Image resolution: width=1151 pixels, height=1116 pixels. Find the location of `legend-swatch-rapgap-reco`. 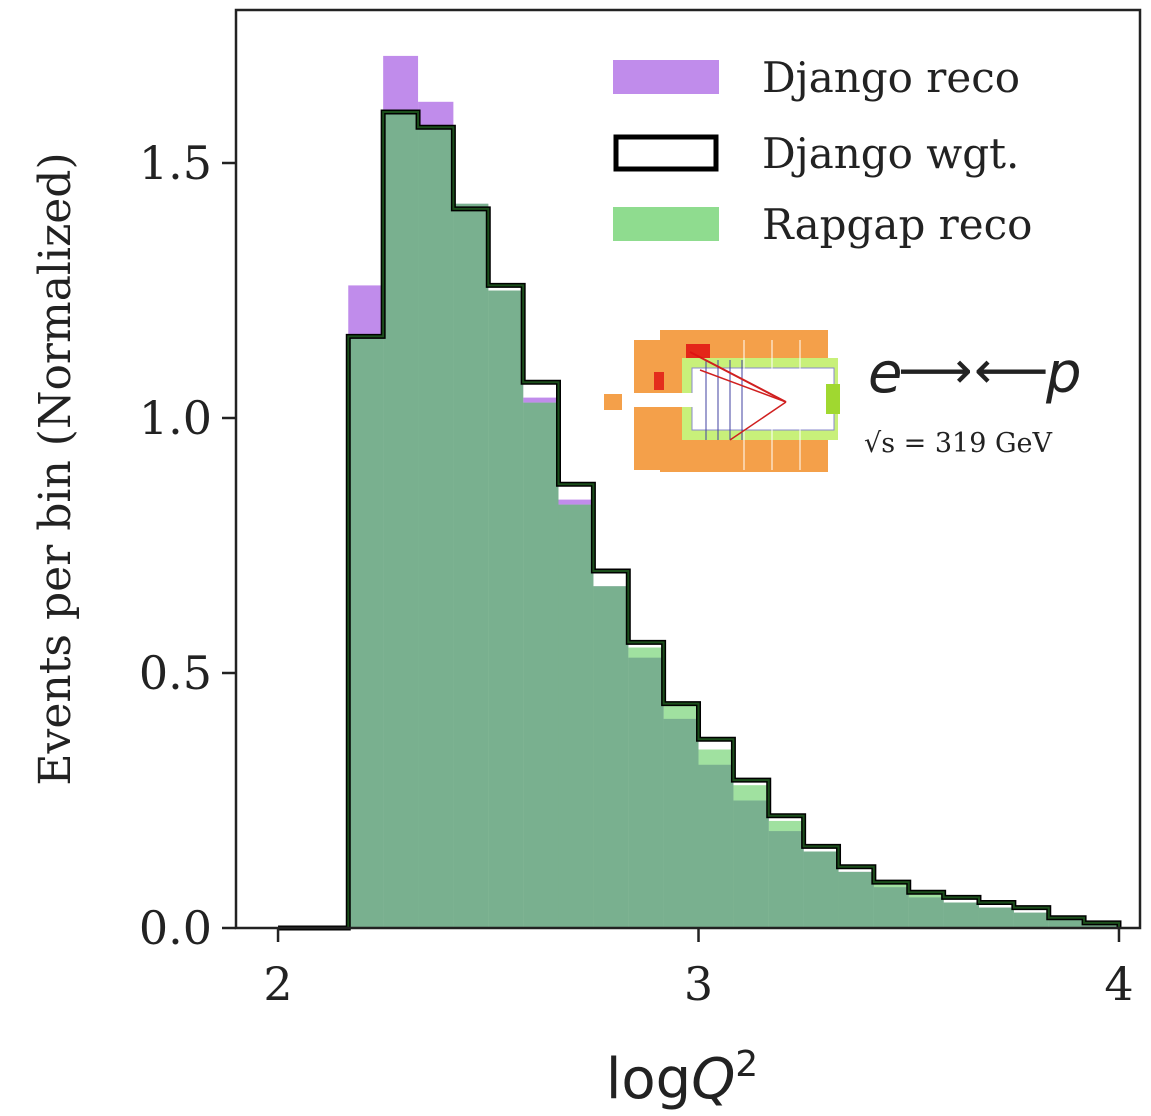

legend-swatch-rapgap-reco is located at coordinates (666, 224).